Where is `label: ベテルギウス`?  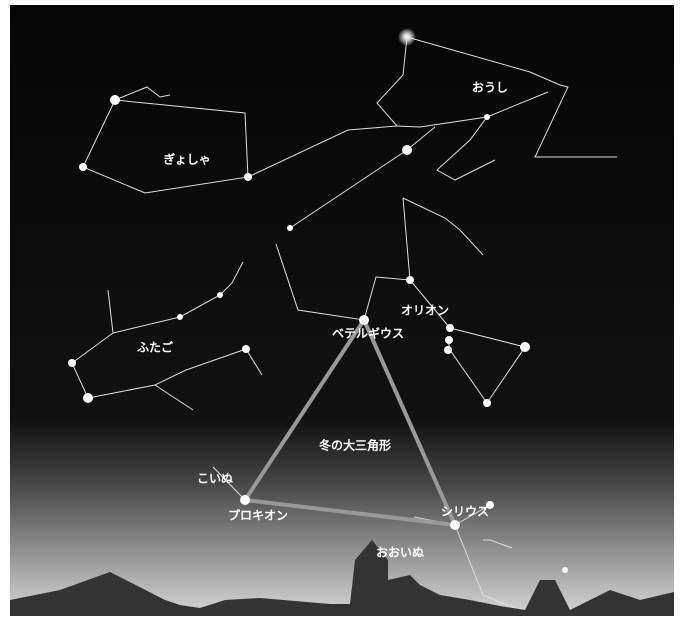 label: ベテルギウス is located at coordinates (368, 333).